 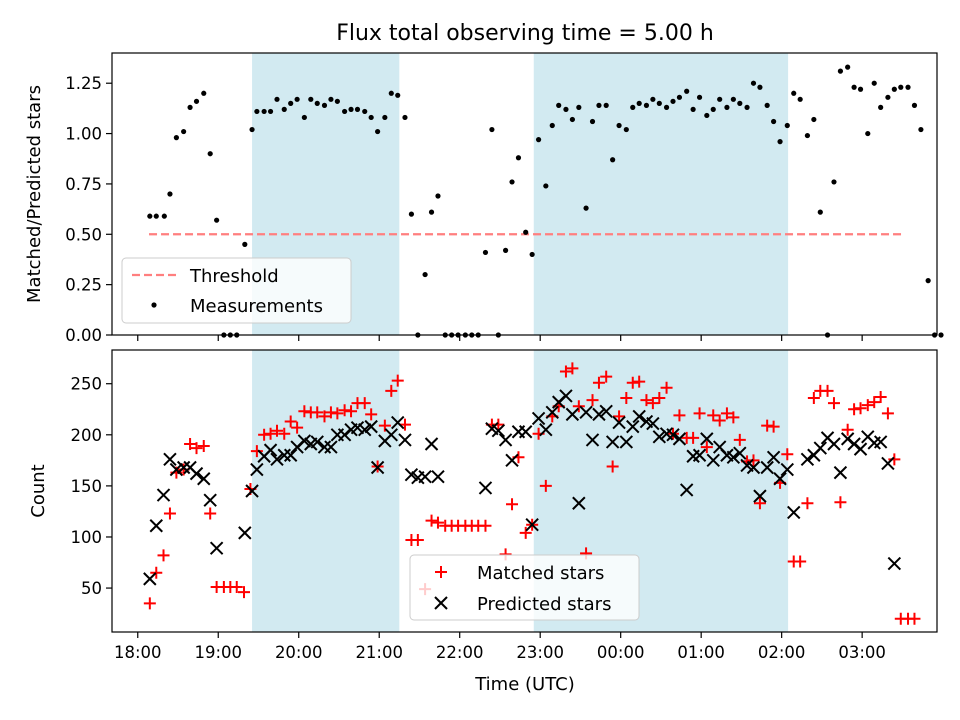 I want to click on y-tick-label: 0.50, so click(x=83, y=234).